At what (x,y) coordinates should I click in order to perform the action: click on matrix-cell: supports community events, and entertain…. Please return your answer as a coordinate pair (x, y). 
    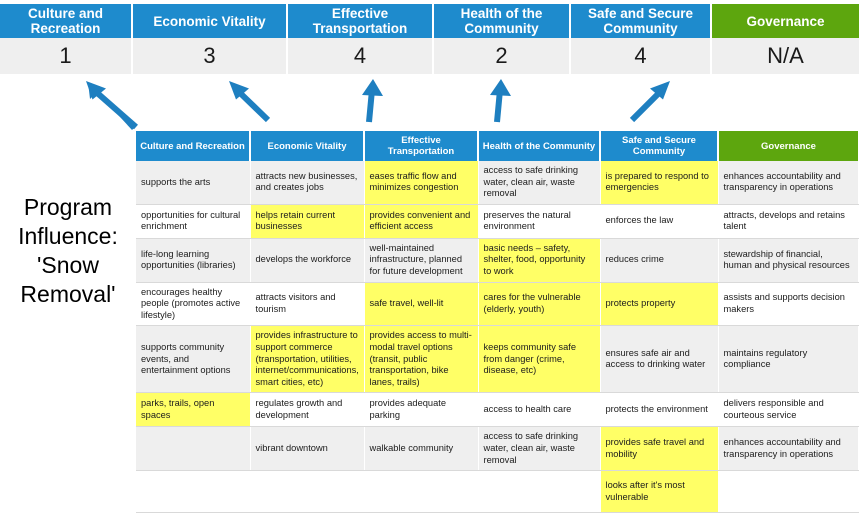
    Looking at the image, I should click on (193, 359).